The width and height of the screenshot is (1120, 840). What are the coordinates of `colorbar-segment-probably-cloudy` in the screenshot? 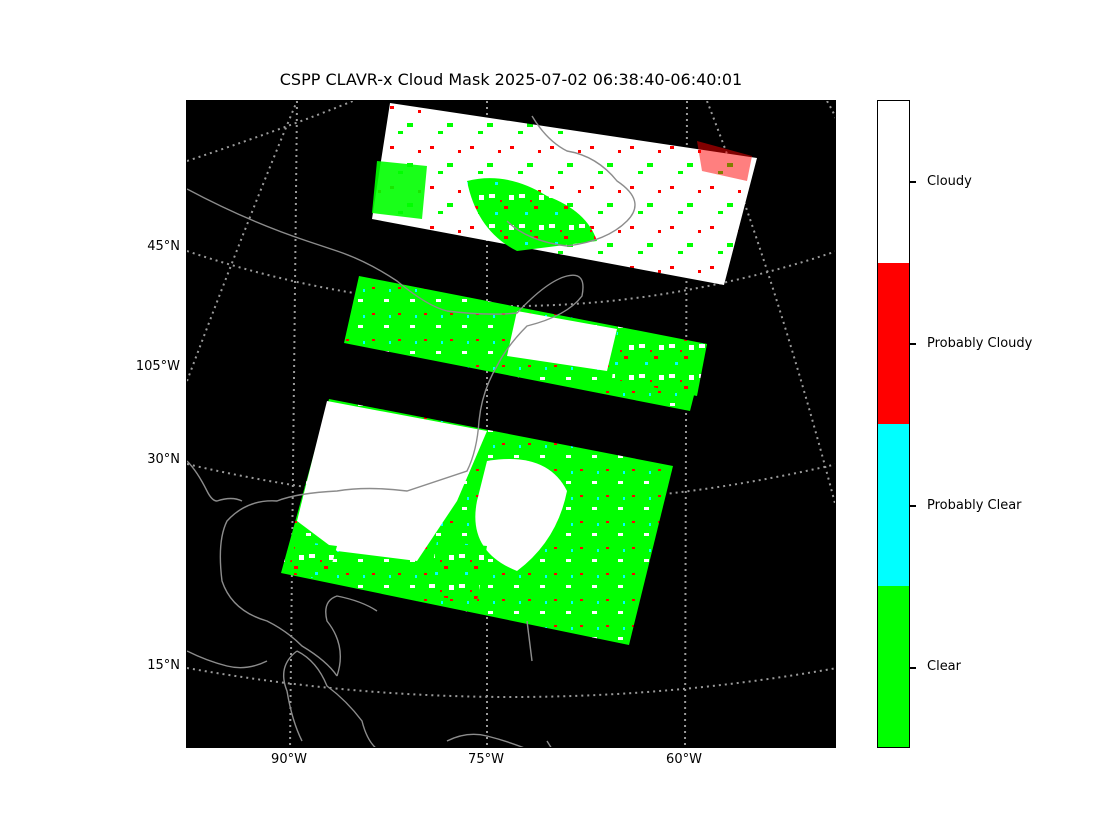 It's located at (893, 343).